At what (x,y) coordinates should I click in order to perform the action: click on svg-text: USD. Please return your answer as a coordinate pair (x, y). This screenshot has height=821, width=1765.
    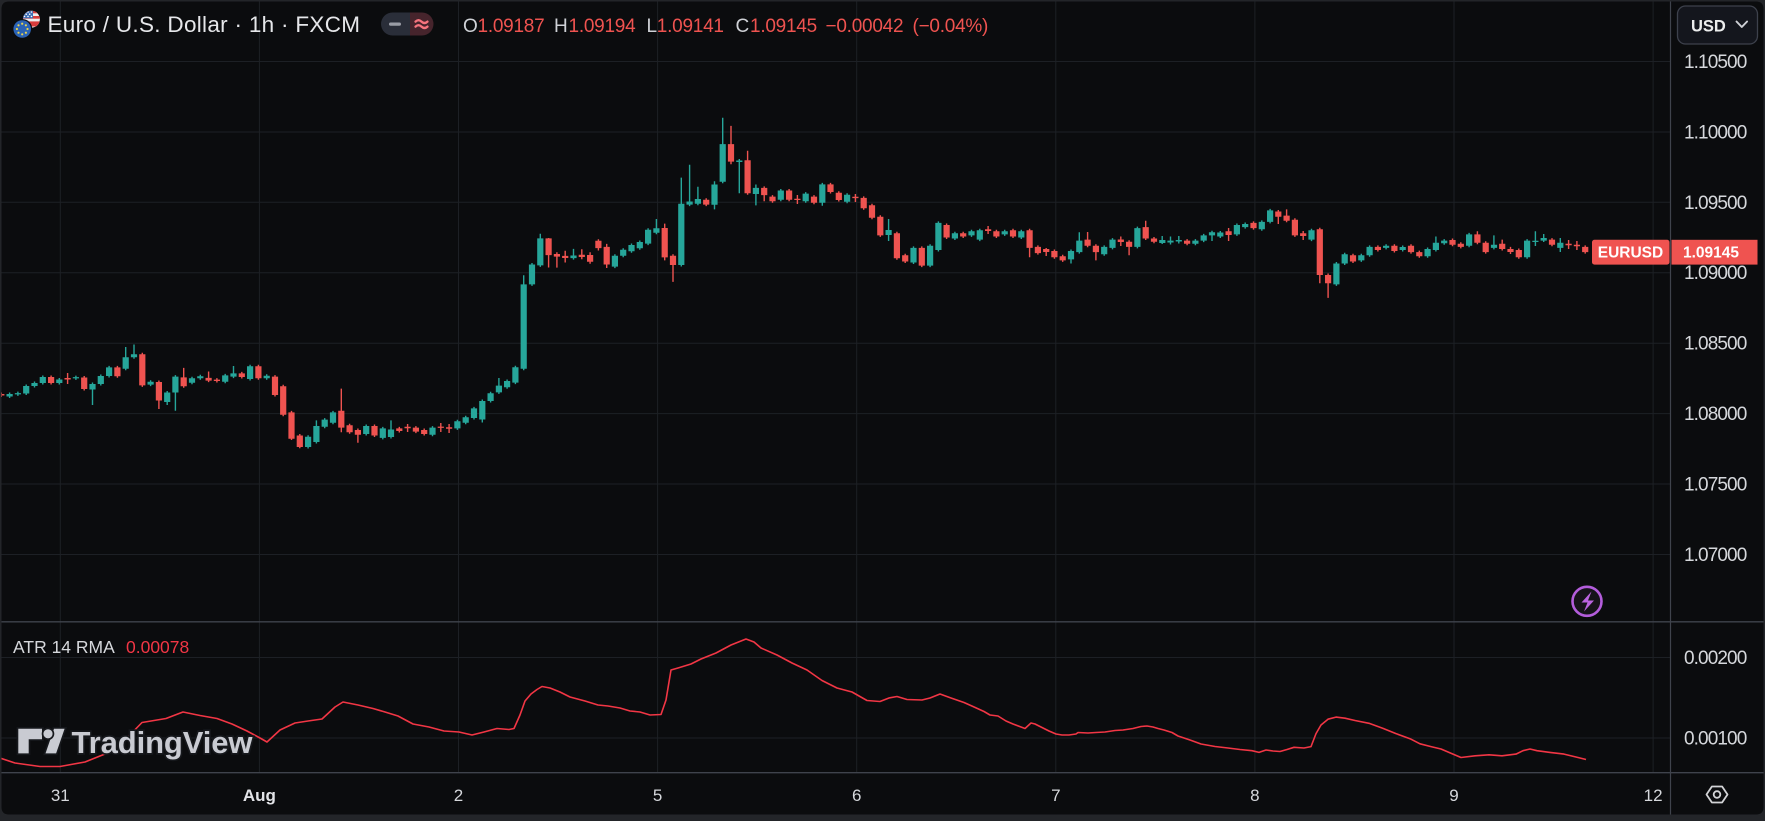
    Looking at the image, I should click on (1708, 27).